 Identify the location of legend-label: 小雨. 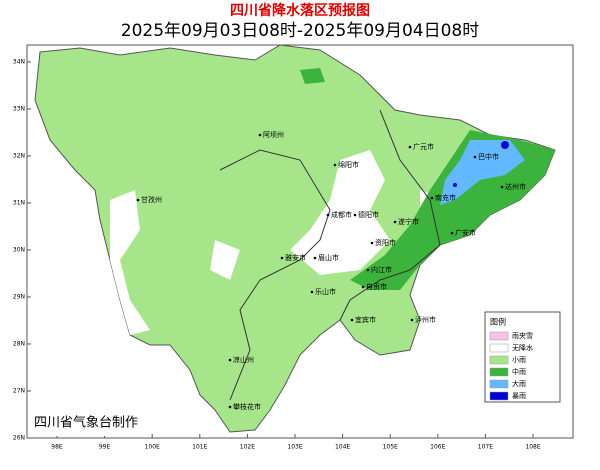
(519, 359).